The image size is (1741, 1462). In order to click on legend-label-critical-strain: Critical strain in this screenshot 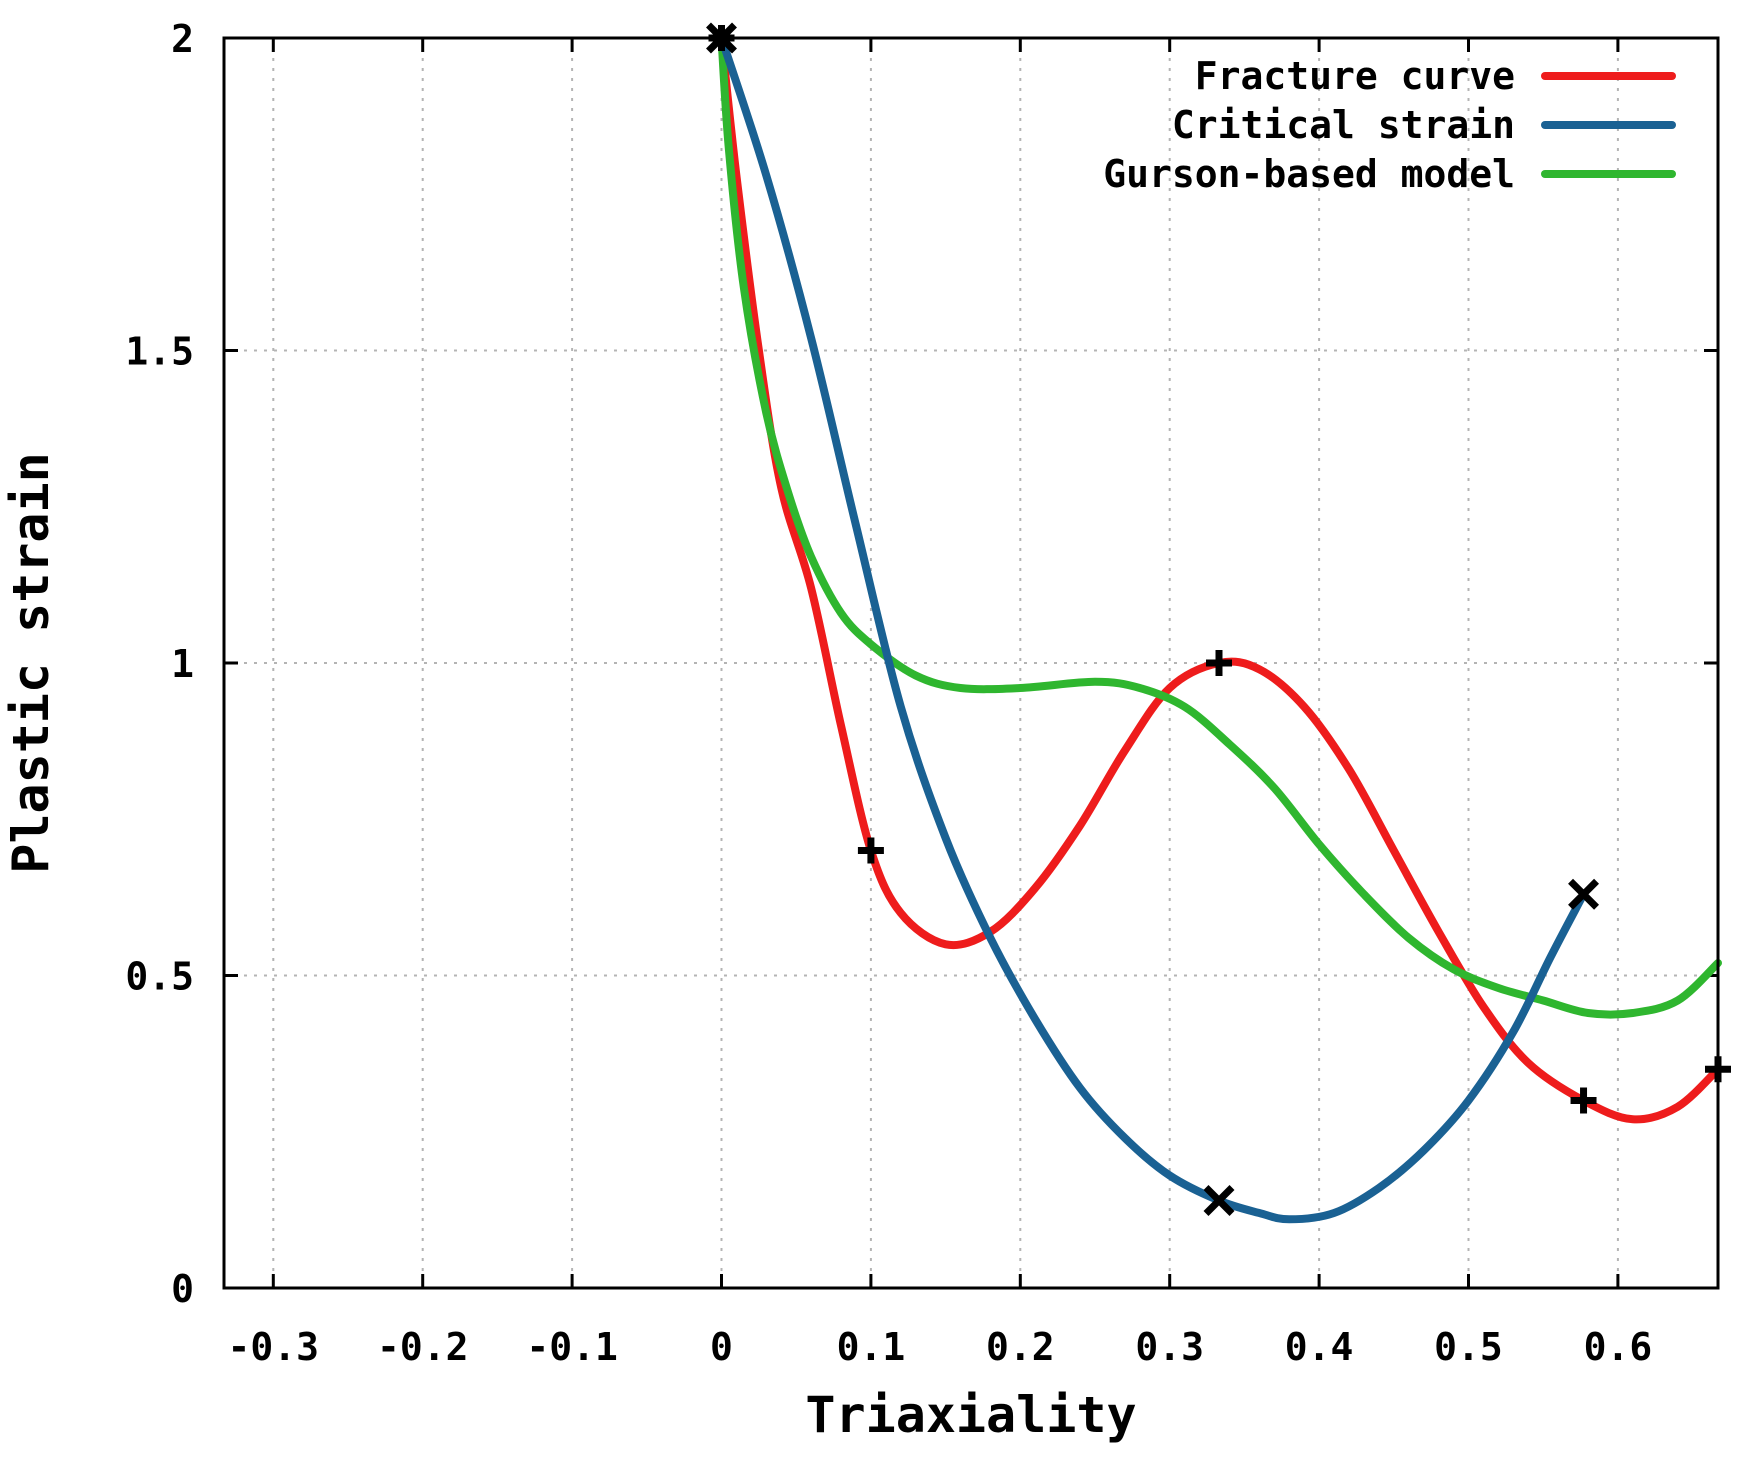, I will do `click(1343, 125)`.